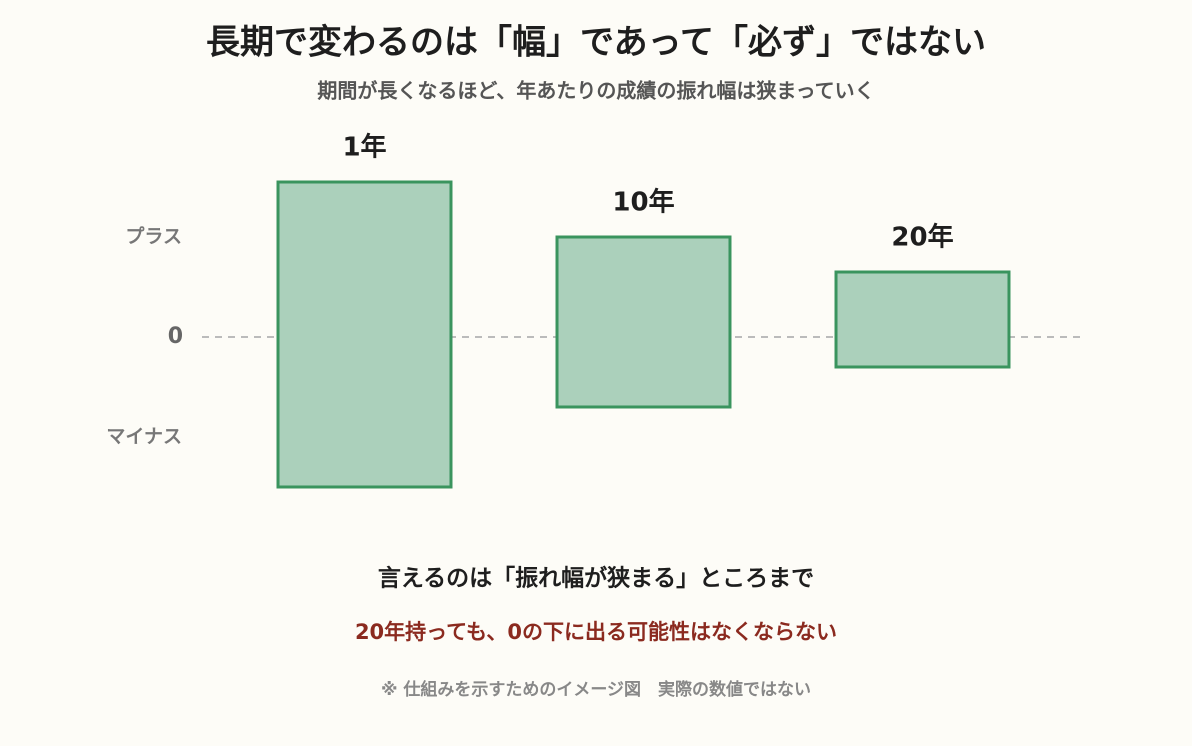 This screenshot has height=746, width=1192. I want to click on y-tick-label: マイナス, so click(144, 437).